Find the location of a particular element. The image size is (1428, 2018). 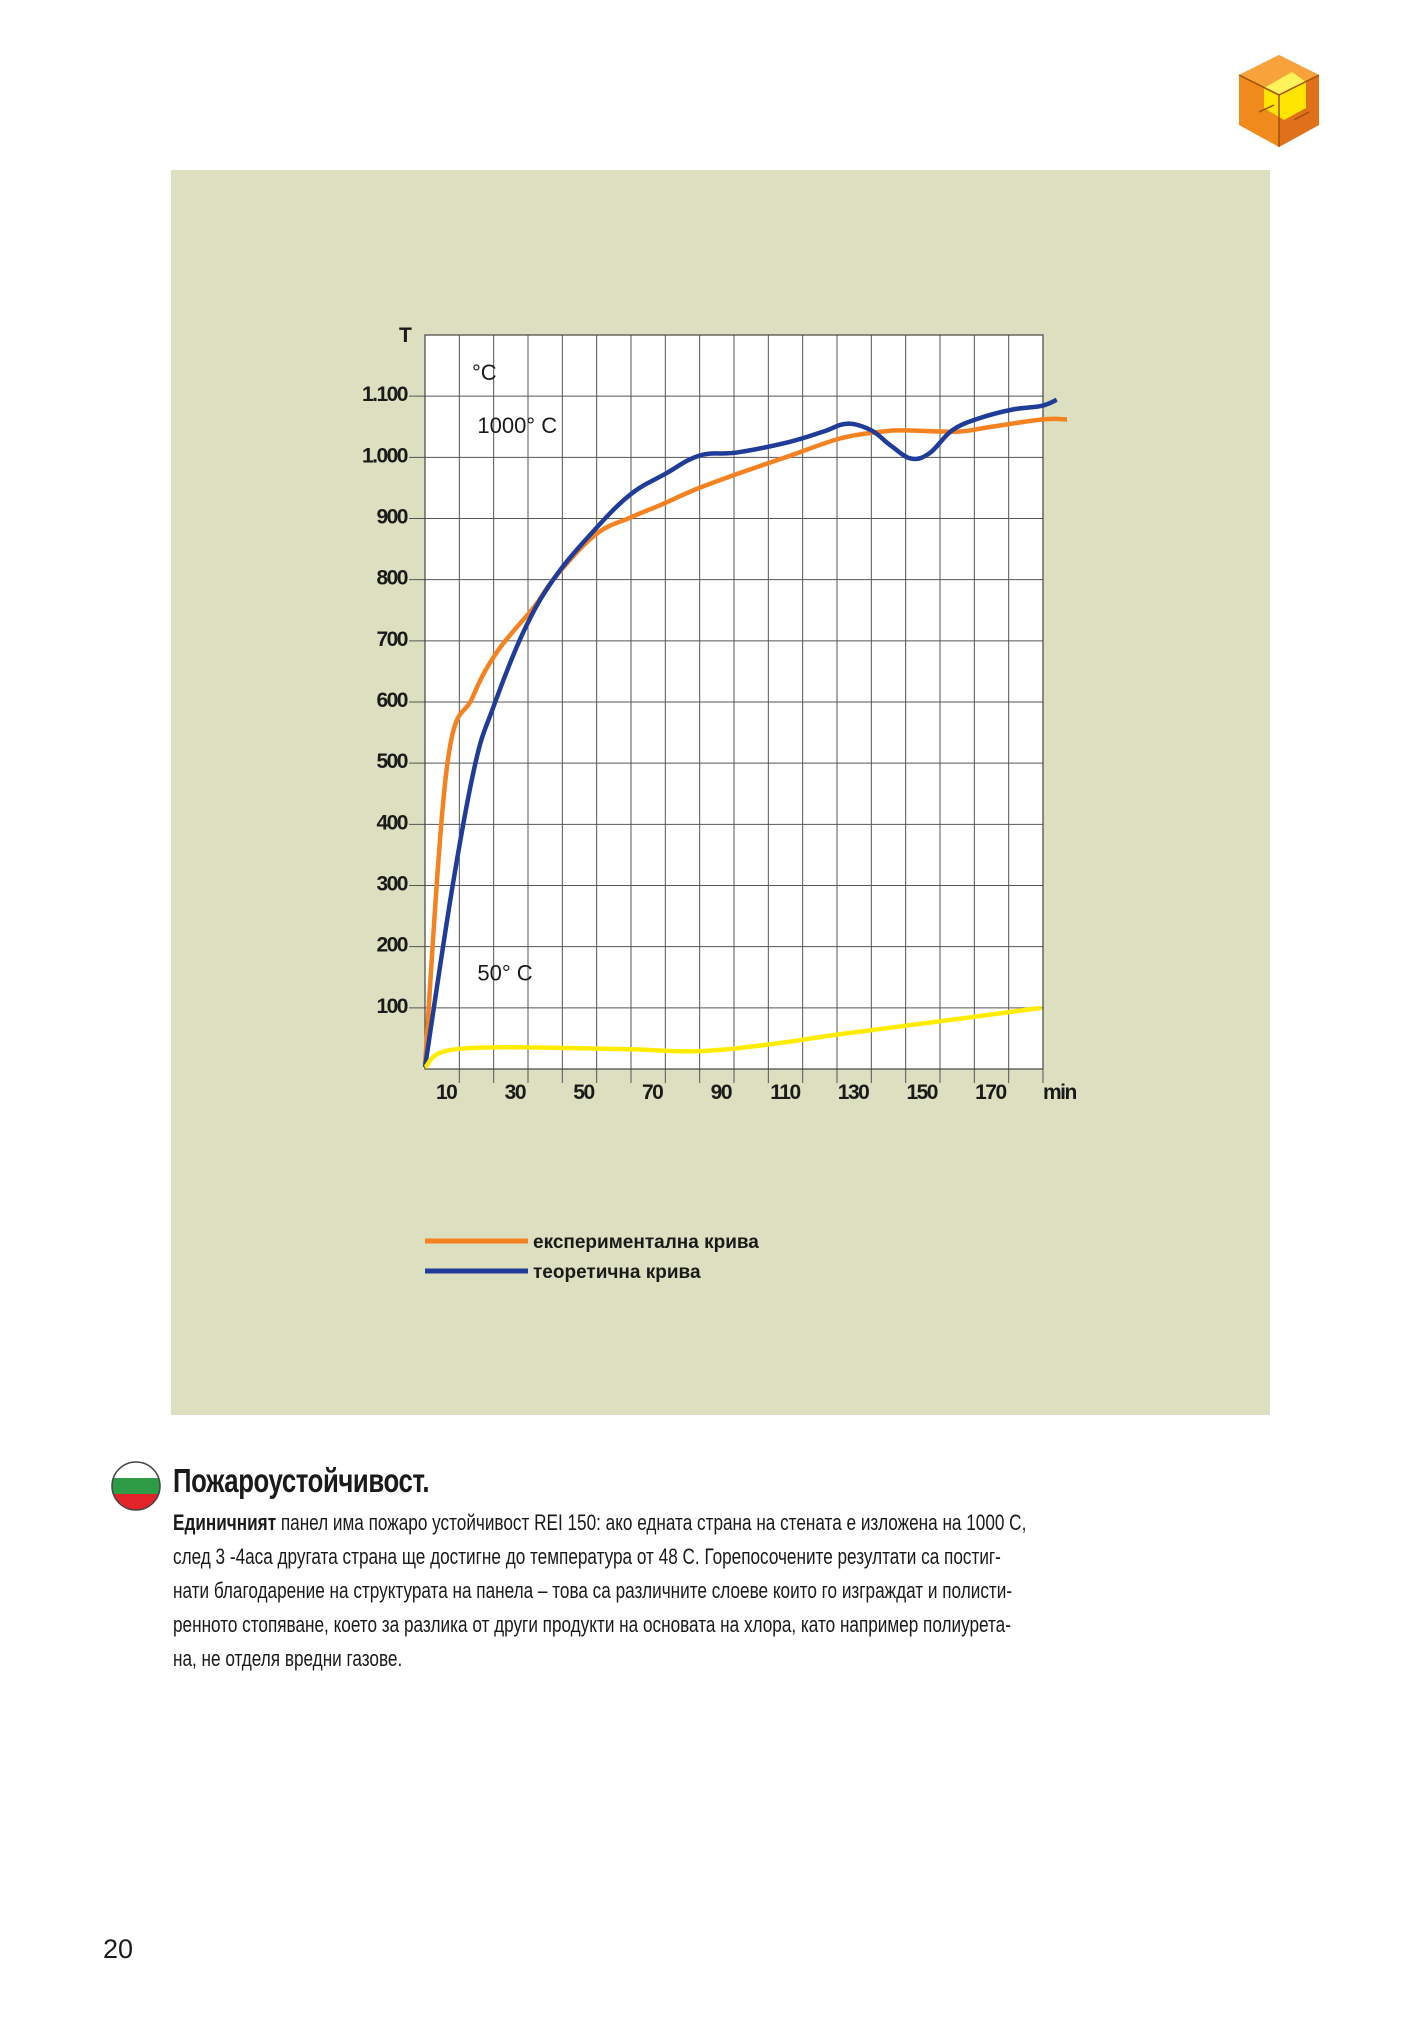

y-tick-label: 100 is located at coordinates (391, 1006).